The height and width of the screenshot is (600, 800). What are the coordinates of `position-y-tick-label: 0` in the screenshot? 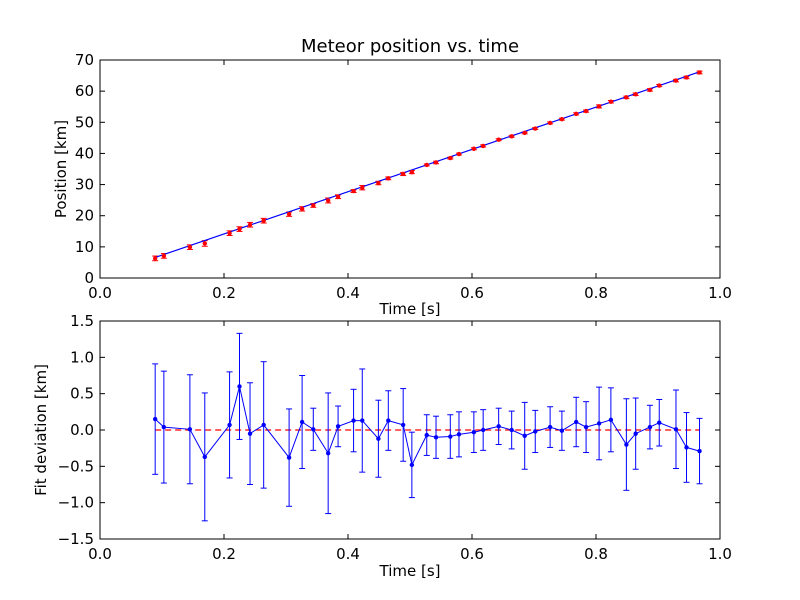 It's located at (89, 278).